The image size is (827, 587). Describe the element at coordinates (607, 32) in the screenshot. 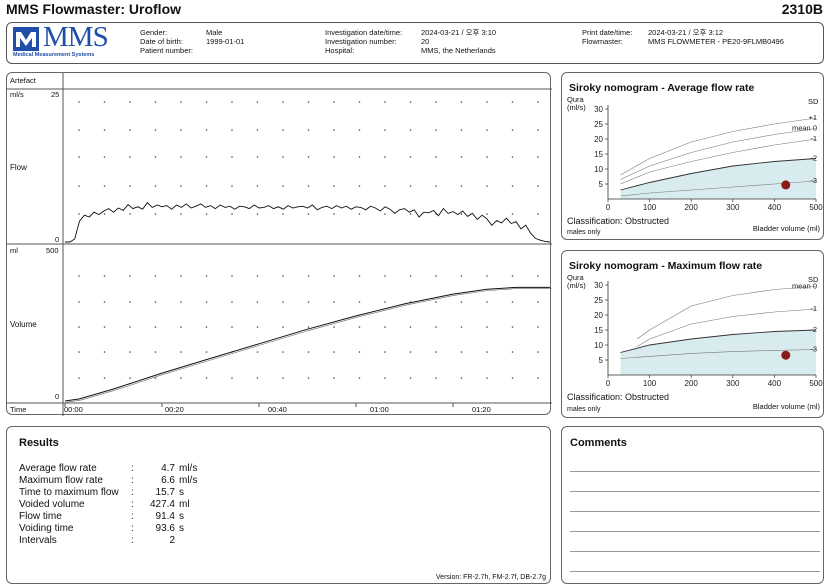

I see `print-datetime-label: Print date/time:` at that location.